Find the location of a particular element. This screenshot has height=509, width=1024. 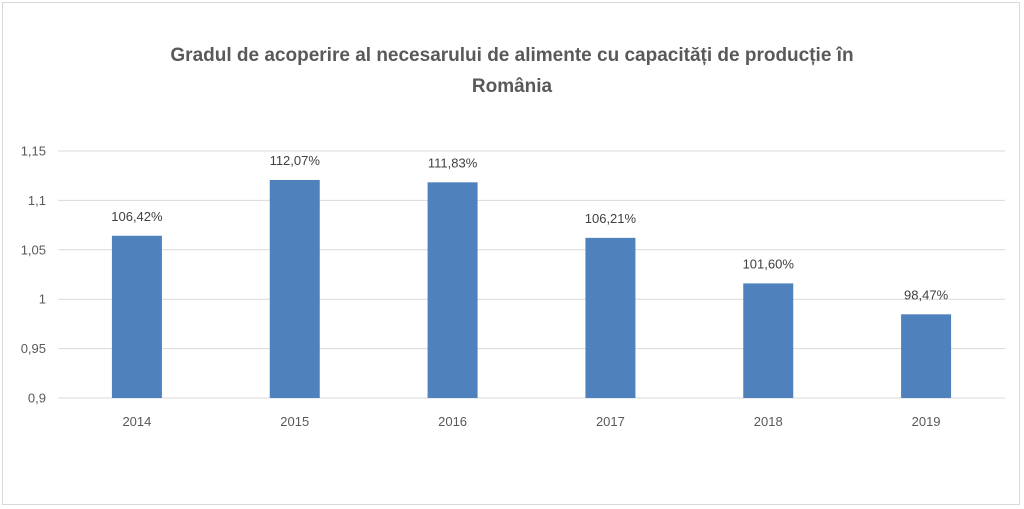

x-tick-label: 2017 is located at coordinates (610, 421).